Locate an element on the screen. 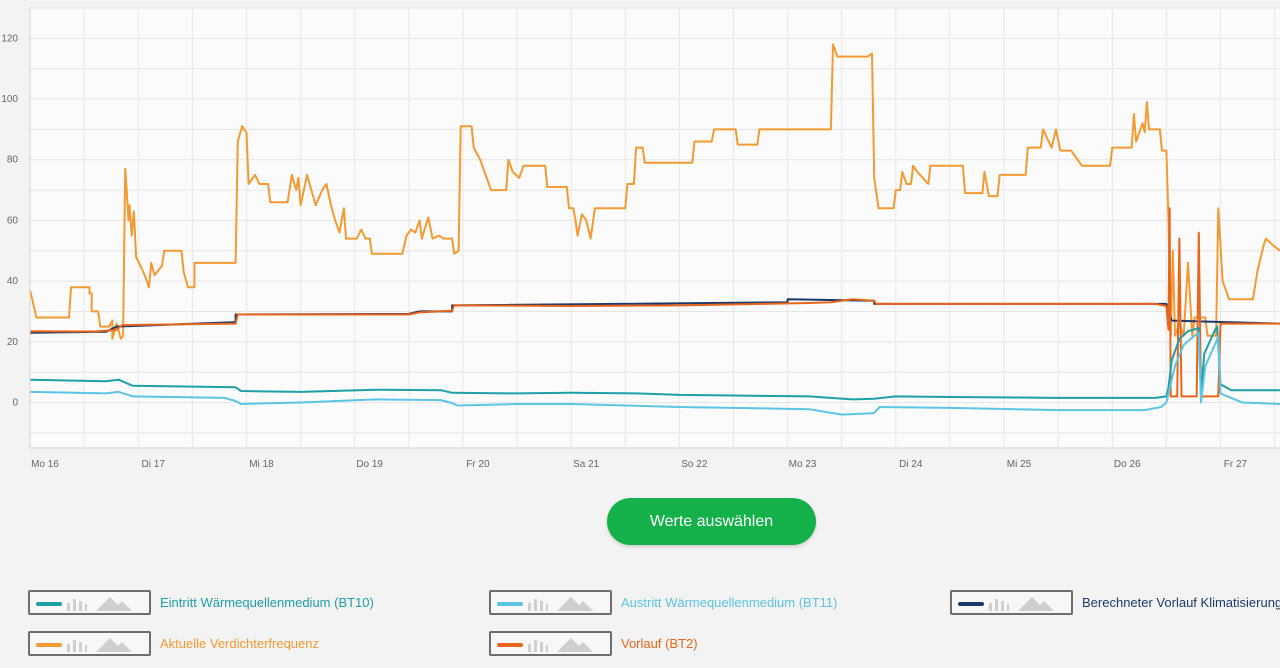 The image size is (1280, 668). legend-item-vorlauf-bt2: Vorlauf (BT2) is located at coordinates (593, 643).